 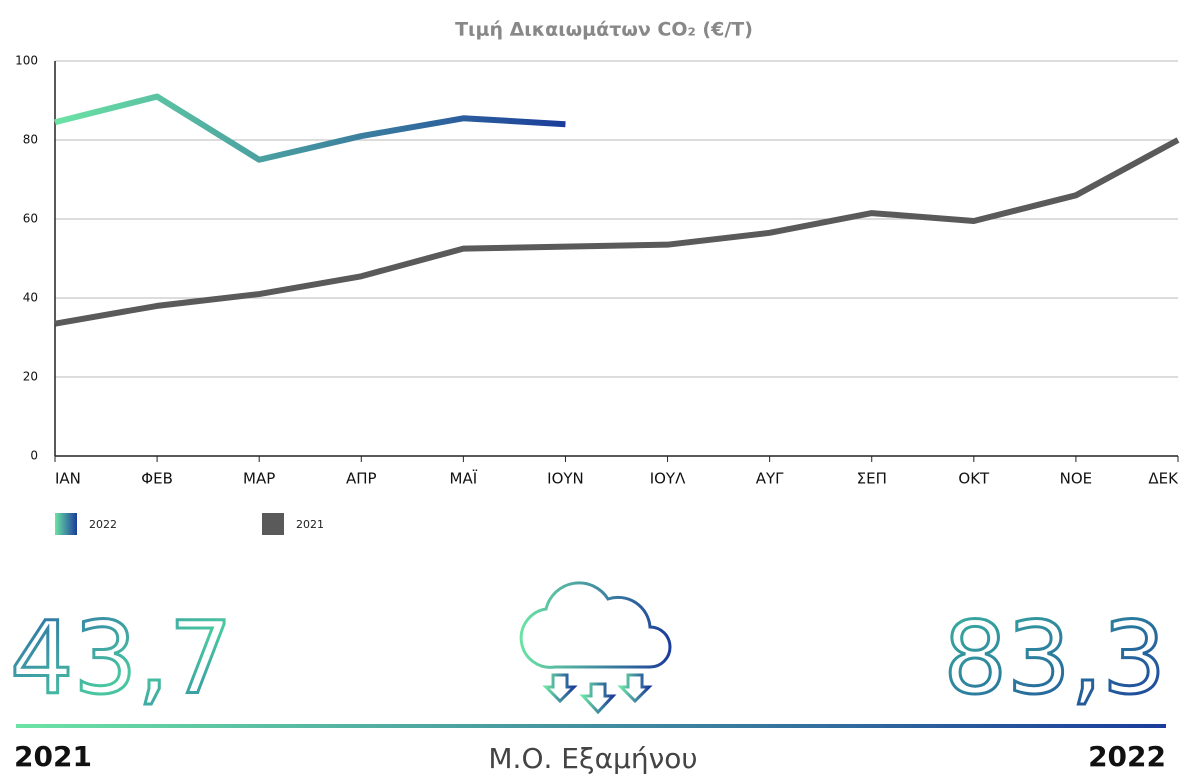 What do you see at coordinates (1076, 479) in the screenshot?
I see `x-tick-label: ΝΟΕ` at bounding box center [1076, 479].